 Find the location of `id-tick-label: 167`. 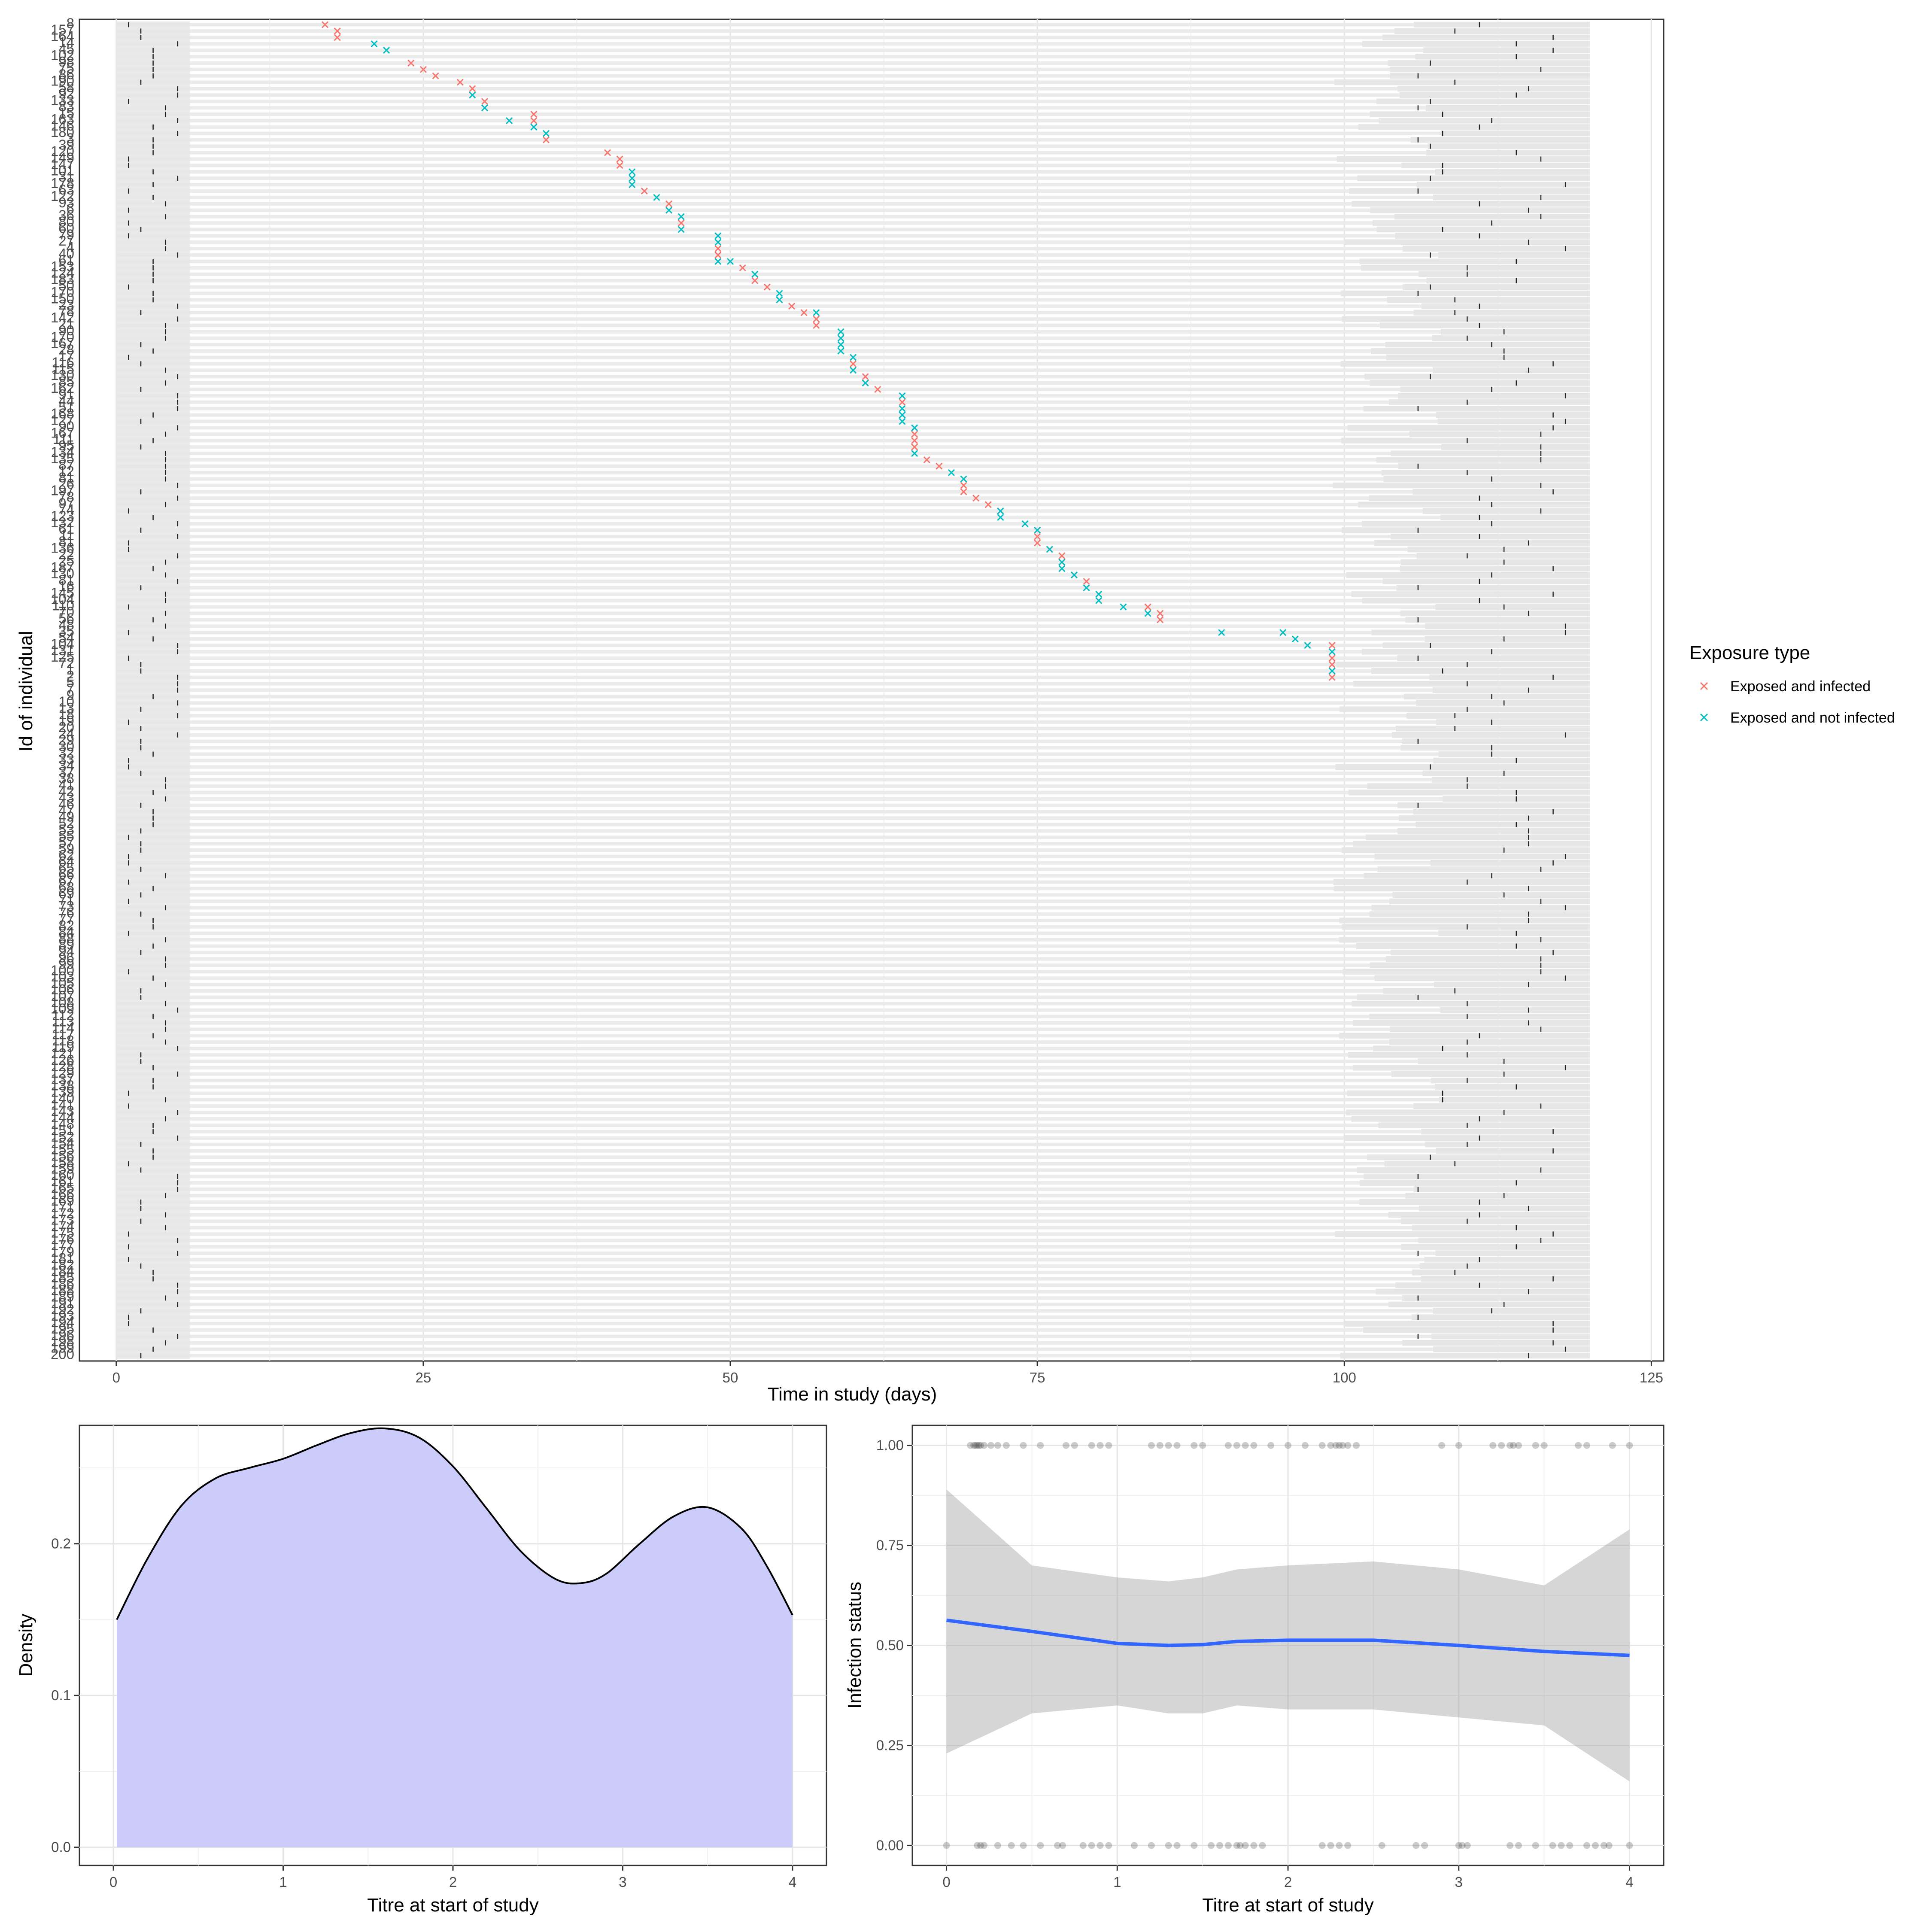

id-tick-label: 167 is located at coordinates (62, 343).